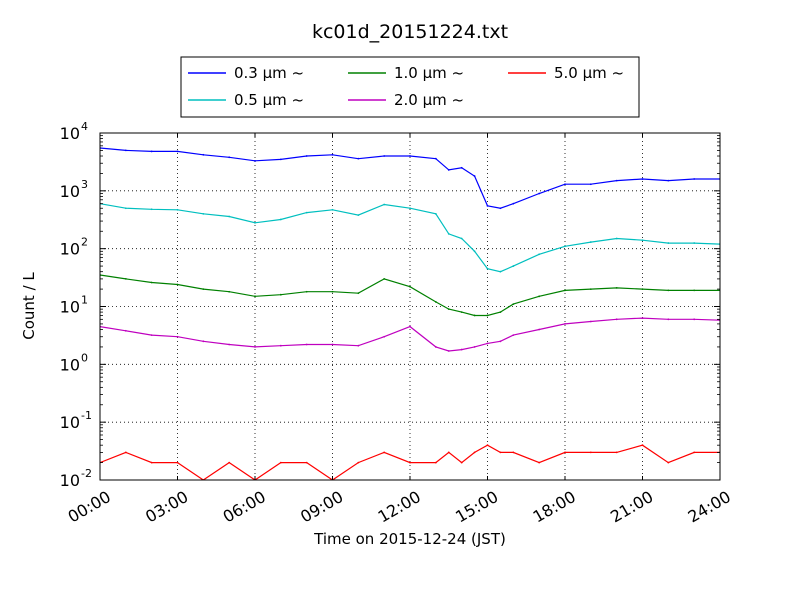 Image resolution: width=800 pixels, height=600 pixels. I want to click on x-tick-label: 06:00, so click(244, 507).